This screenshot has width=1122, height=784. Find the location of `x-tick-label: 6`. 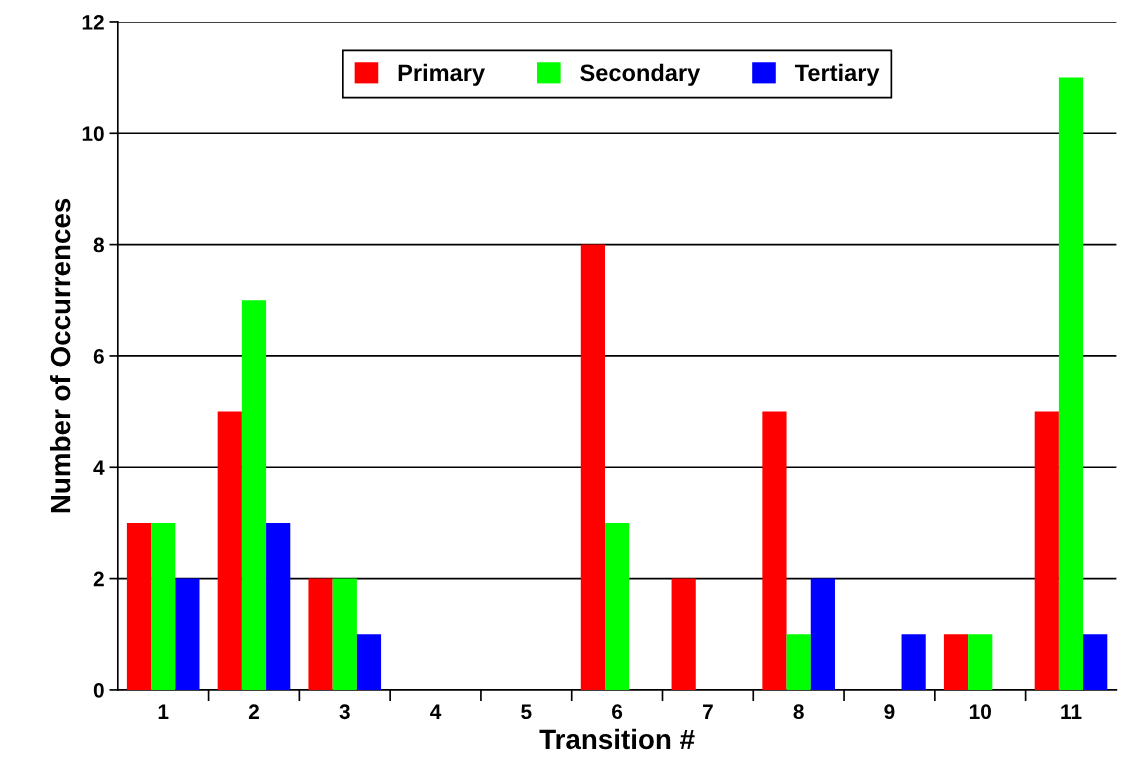

x-tick-label: 6 is located at coordinates (617, 712).